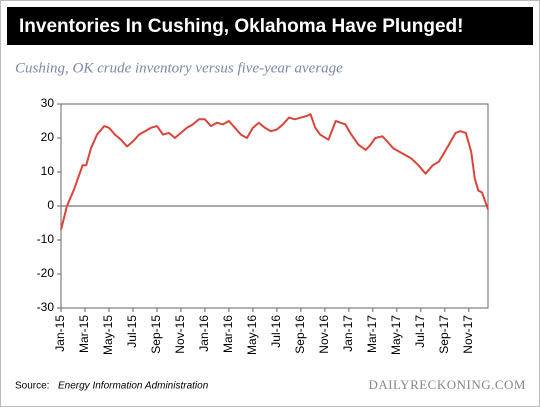  Describe the element at coordinates (46, 273) in the screenshot. I see `y-tick-label: -20` at that location.